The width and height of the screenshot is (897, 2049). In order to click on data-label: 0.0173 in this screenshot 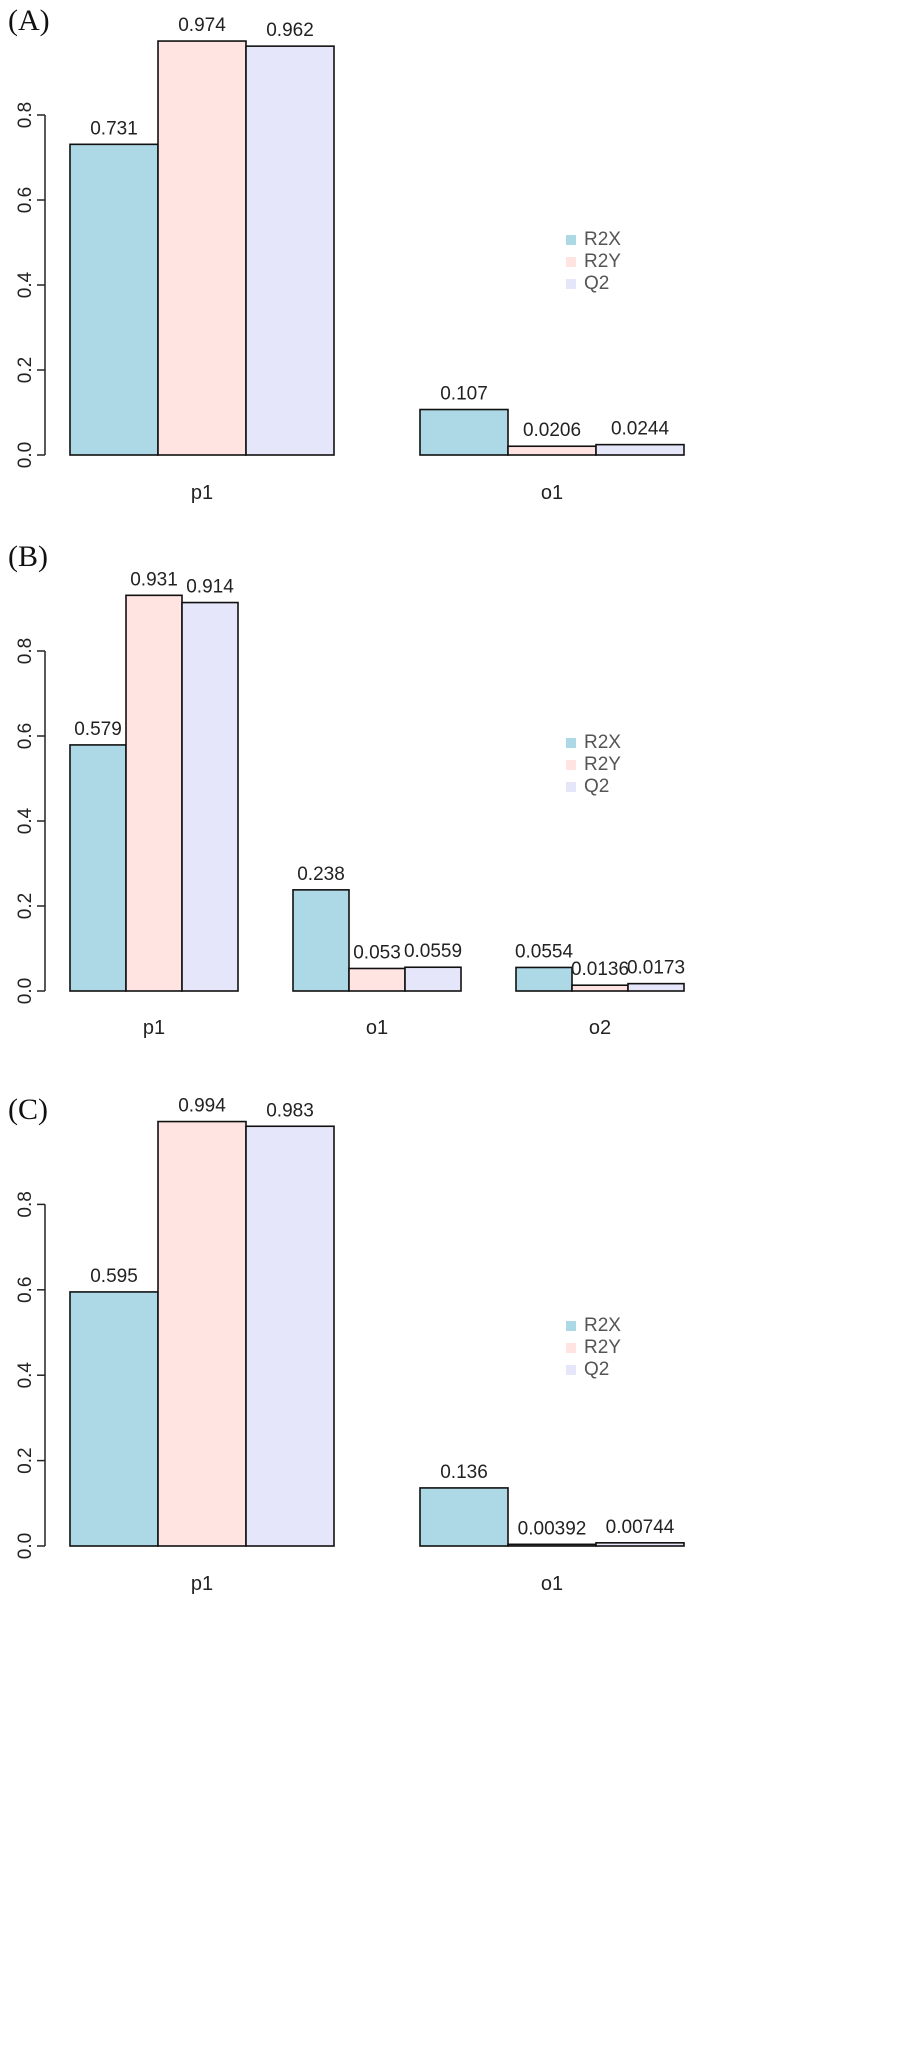, I will do `click(656, 968)`.